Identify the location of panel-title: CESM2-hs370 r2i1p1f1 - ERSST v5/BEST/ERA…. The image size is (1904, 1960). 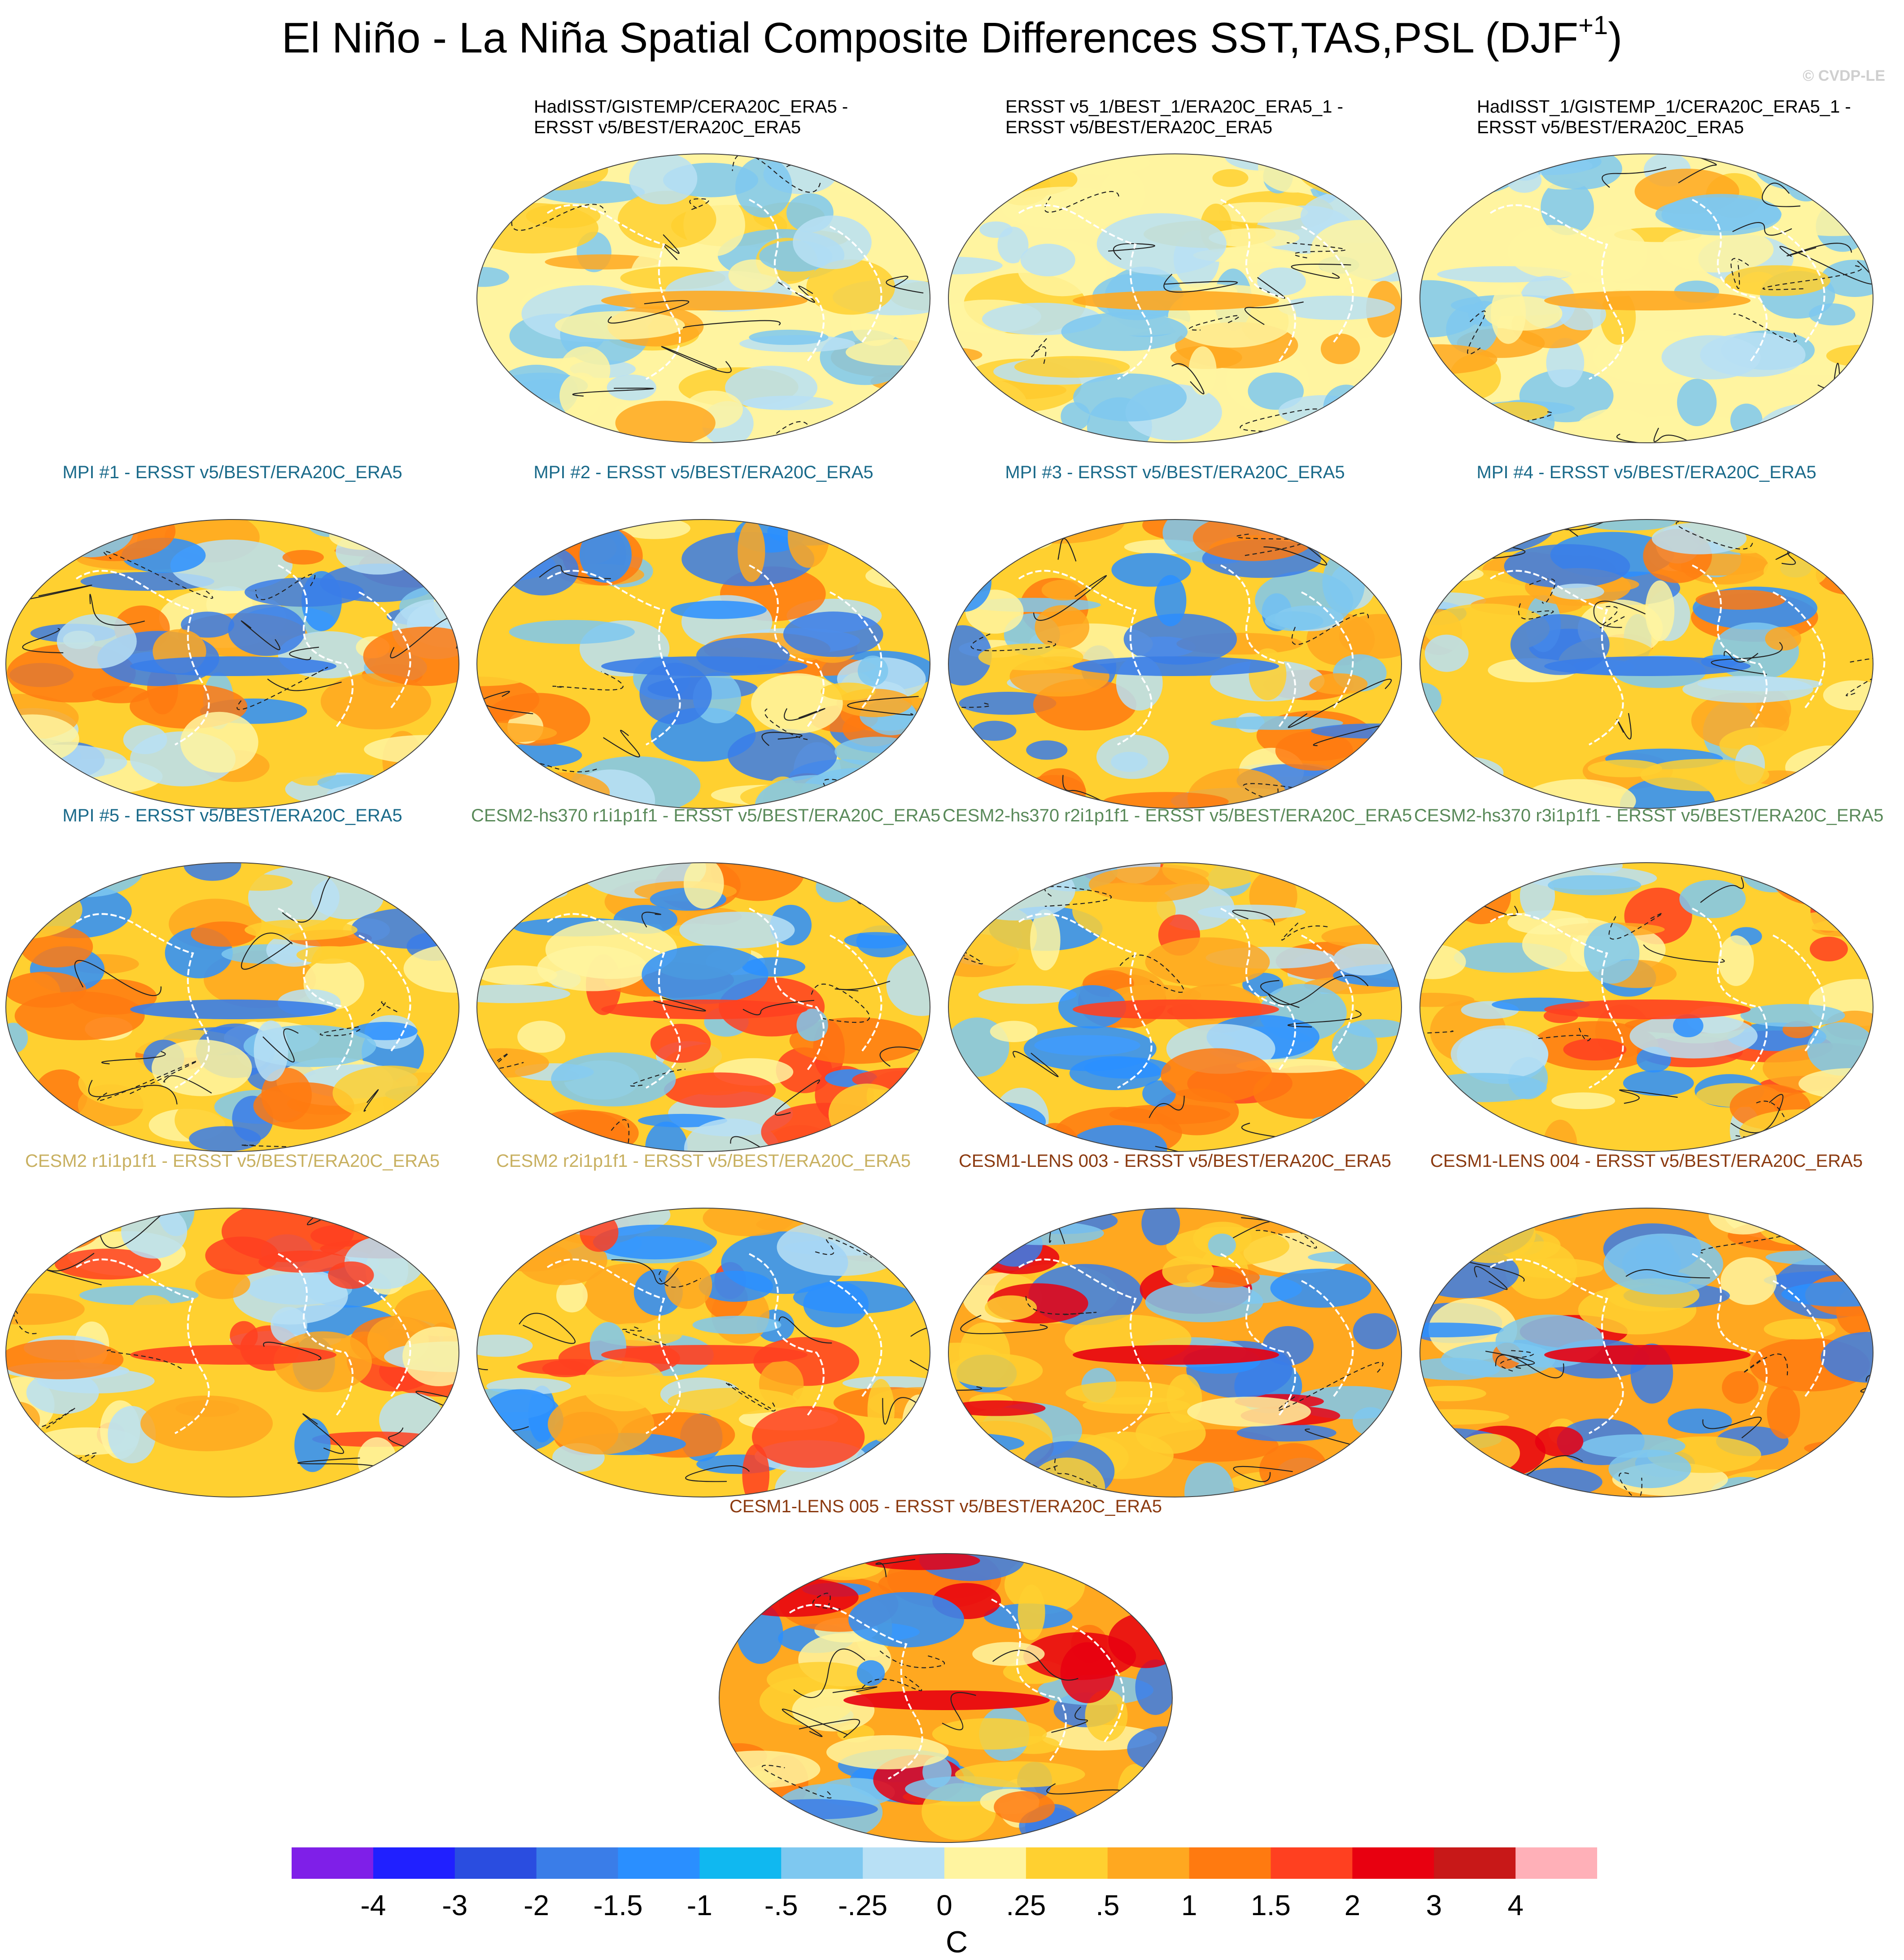
(1177, 816).